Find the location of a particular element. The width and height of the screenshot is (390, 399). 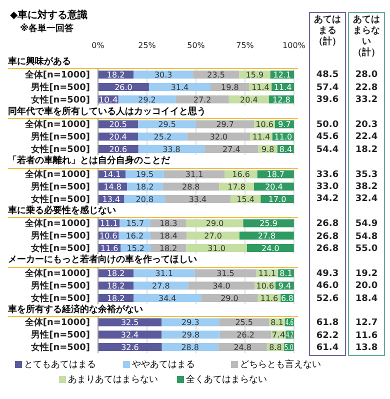

data-label: 20.8 is located at coordinates (145, 199).